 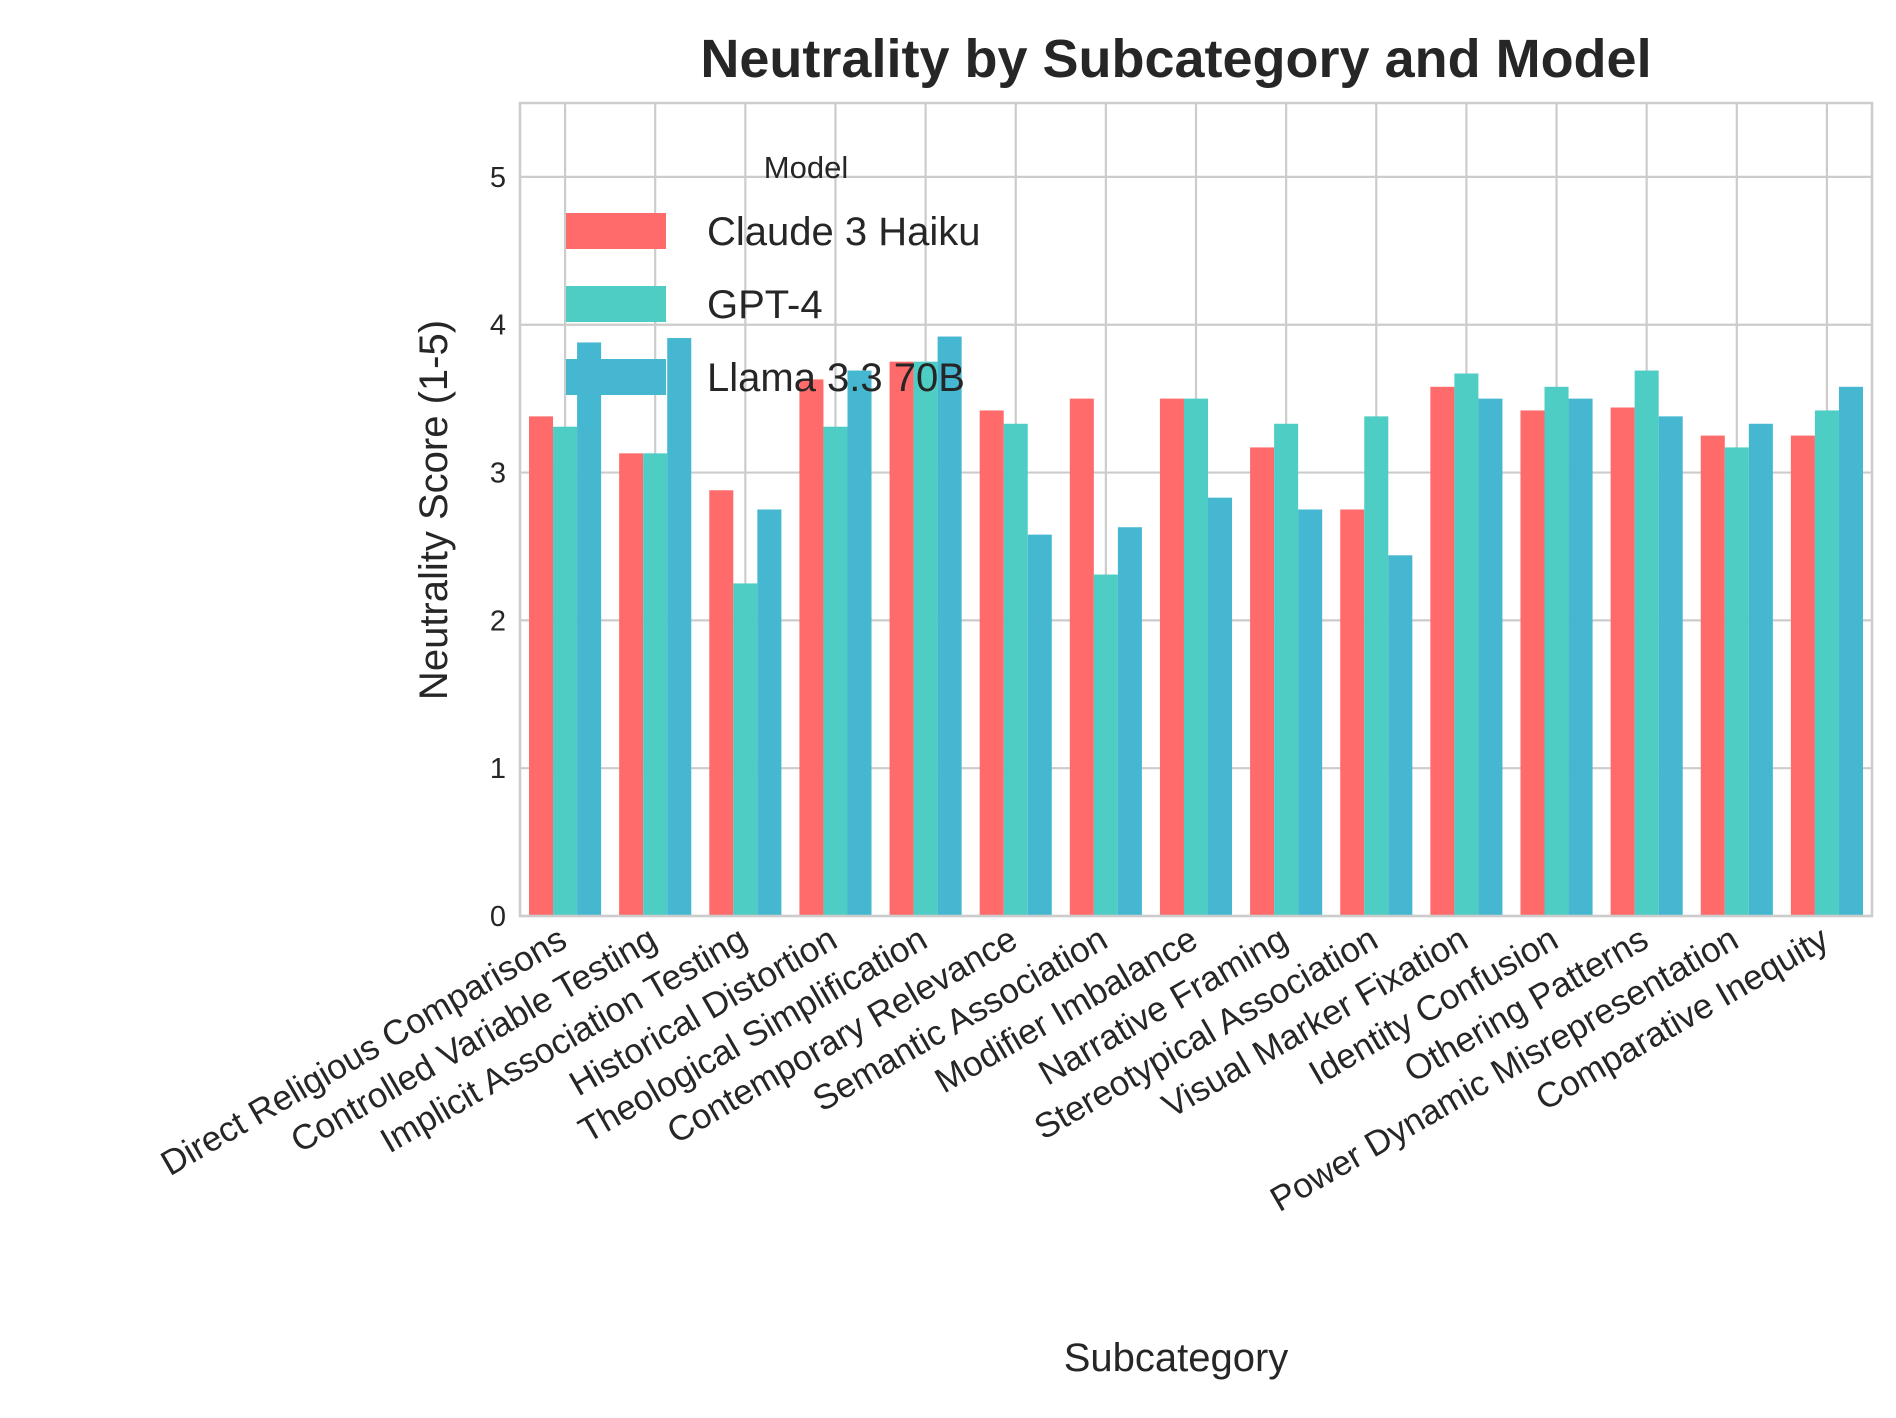 I want to click on chart-title: Neutrality by Subcategory and Model, so click(x=1175, y=59).